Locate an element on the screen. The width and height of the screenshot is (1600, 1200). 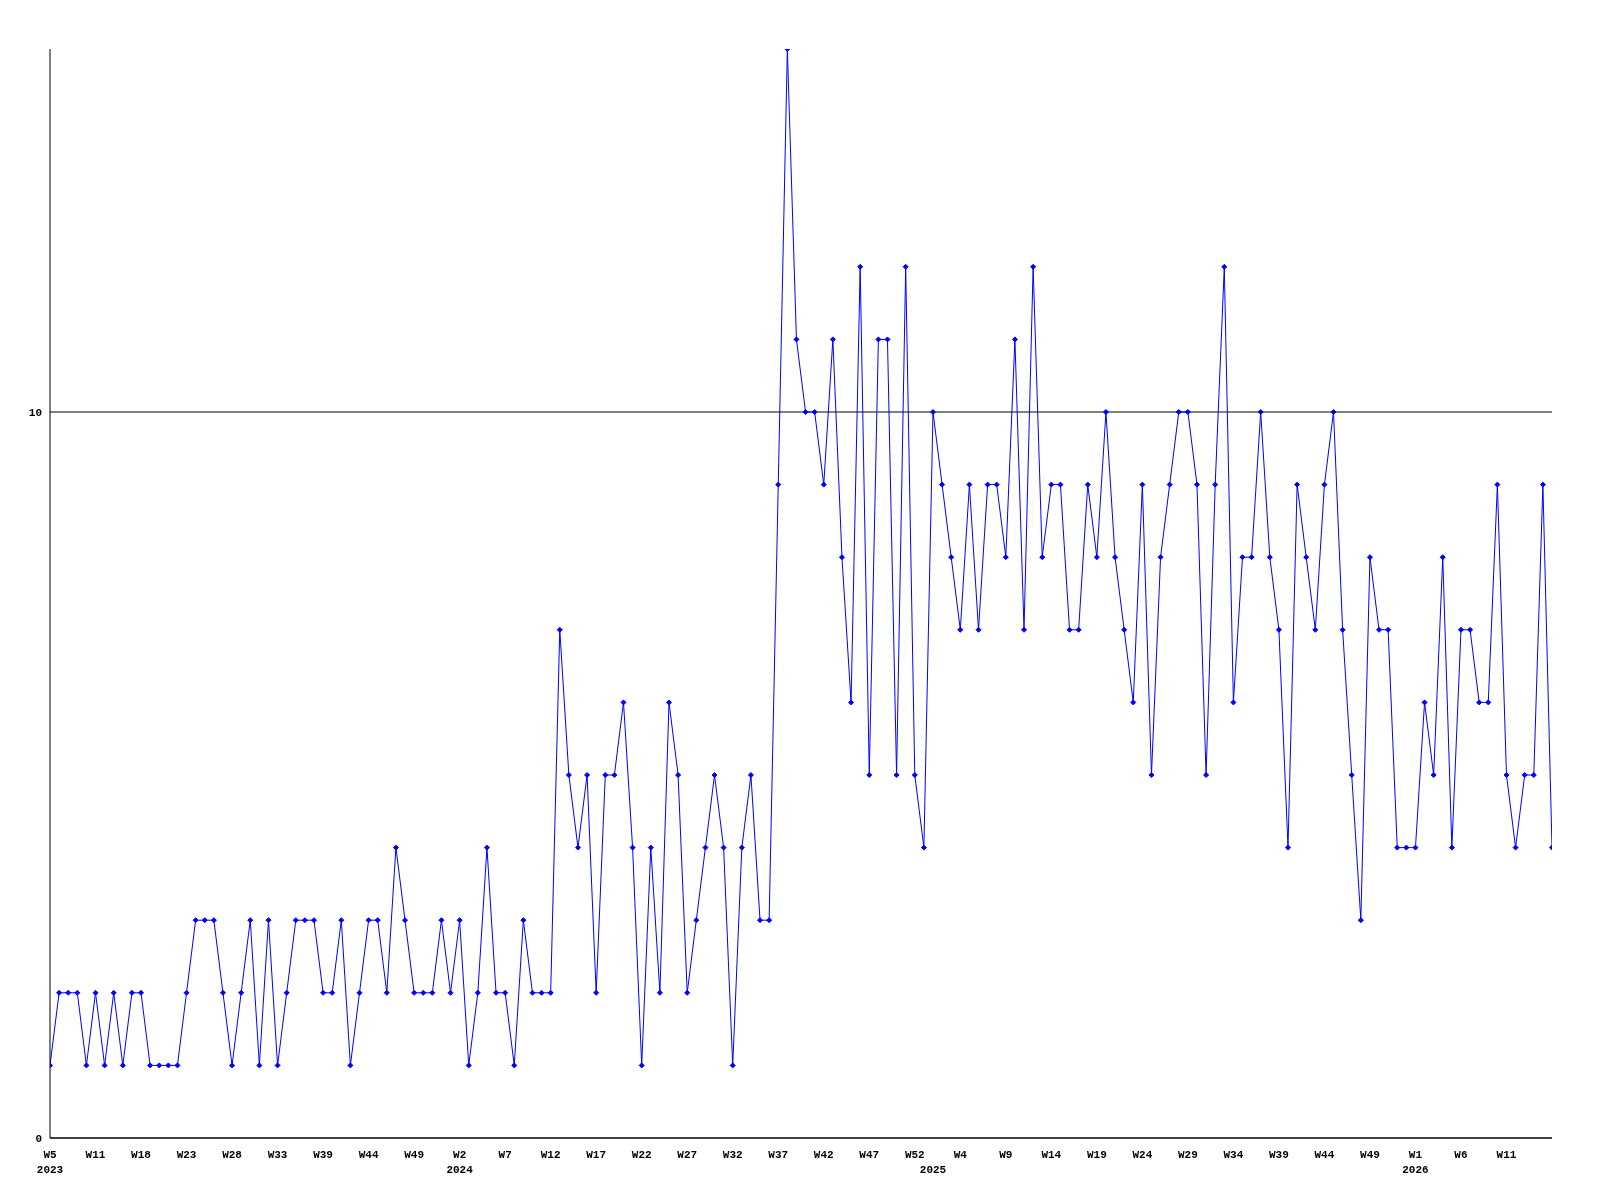
y-tick-label: 0 is located at coordinates (38, 1138).